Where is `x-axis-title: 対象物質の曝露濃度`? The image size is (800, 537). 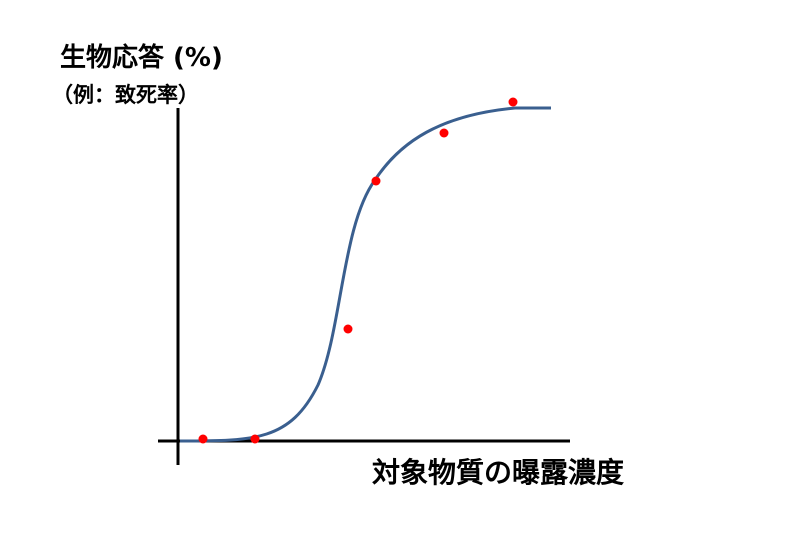
x-axis-title: 対象物質の曝露濃度 is located at coordinates (498, 472).